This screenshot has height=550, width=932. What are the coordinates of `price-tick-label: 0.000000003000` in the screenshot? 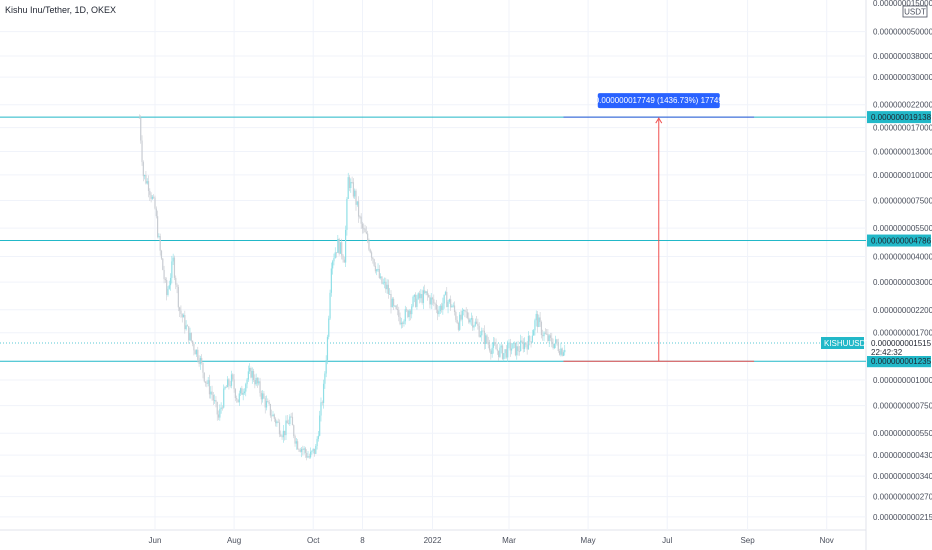 It's located at (902, 282).